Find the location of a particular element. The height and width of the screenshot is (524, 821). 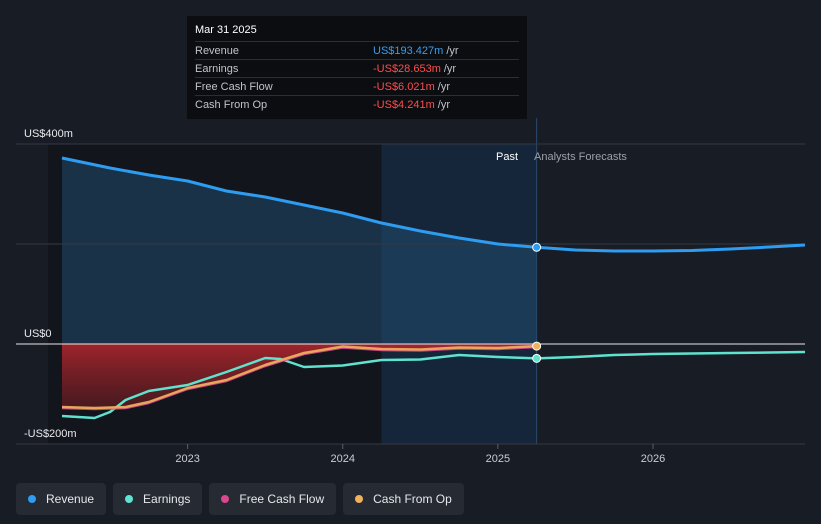

earnings-forecast-line is located at coordinates (671, 355).